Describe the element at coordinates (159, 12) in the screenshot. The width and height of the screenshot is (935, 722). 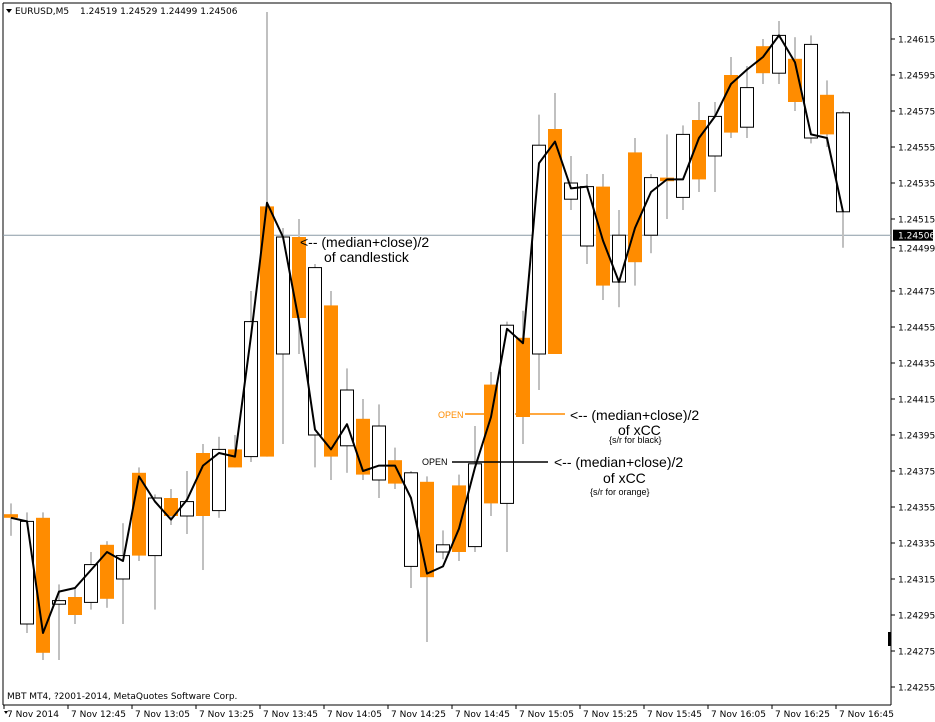
I see `chart-ohlc: 1.24519 1.24529 1.24499 1.24506` at that location.